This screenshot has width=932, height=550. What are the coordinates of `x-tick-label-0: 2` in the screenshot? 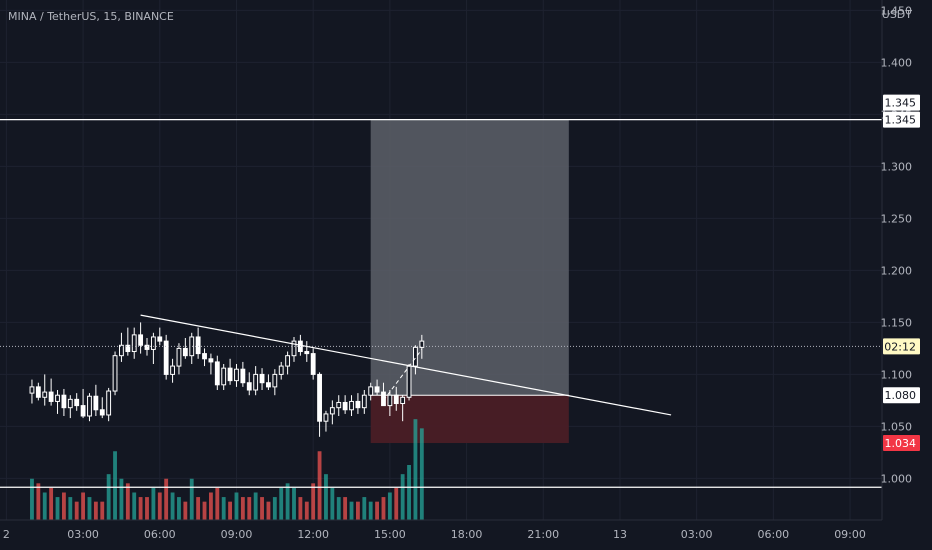 It's located at (6, 534).